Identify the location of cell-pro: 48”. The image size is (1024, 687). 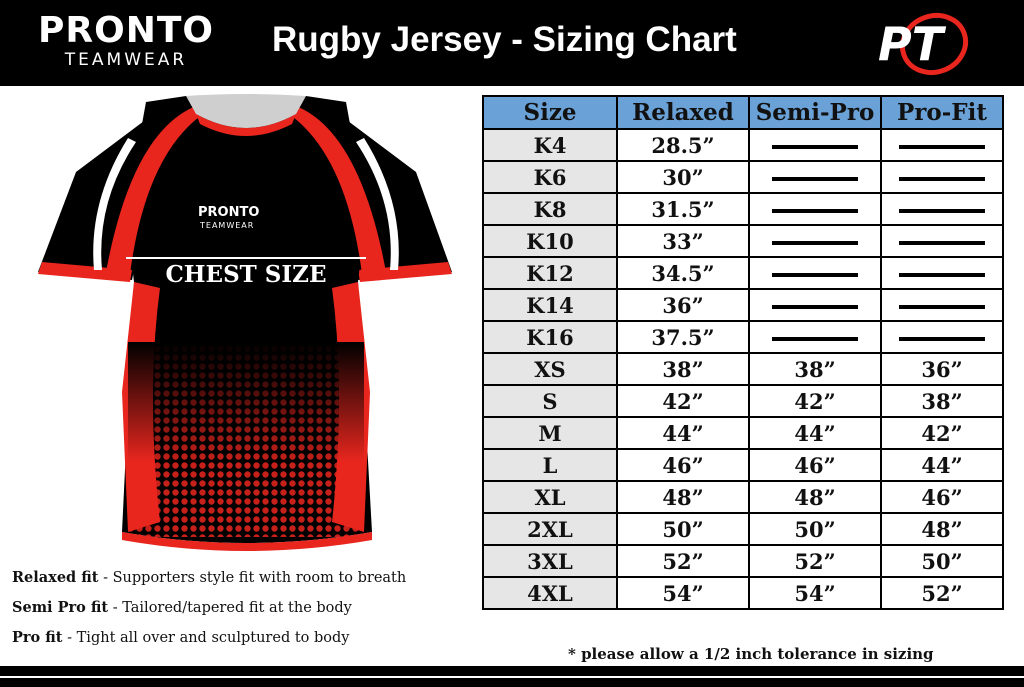
(942, 529).